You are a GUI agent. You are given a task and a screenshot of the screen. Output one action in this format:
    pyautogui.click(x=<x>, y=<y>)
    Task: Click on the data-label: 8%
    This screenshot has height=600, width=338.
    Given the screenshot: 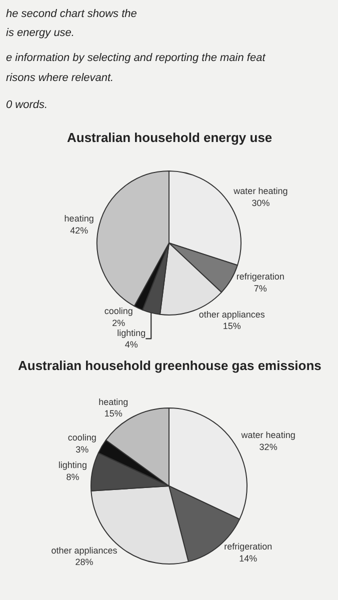 What is the action you would take?
    pyautogui.click(x=73, y=477)
    